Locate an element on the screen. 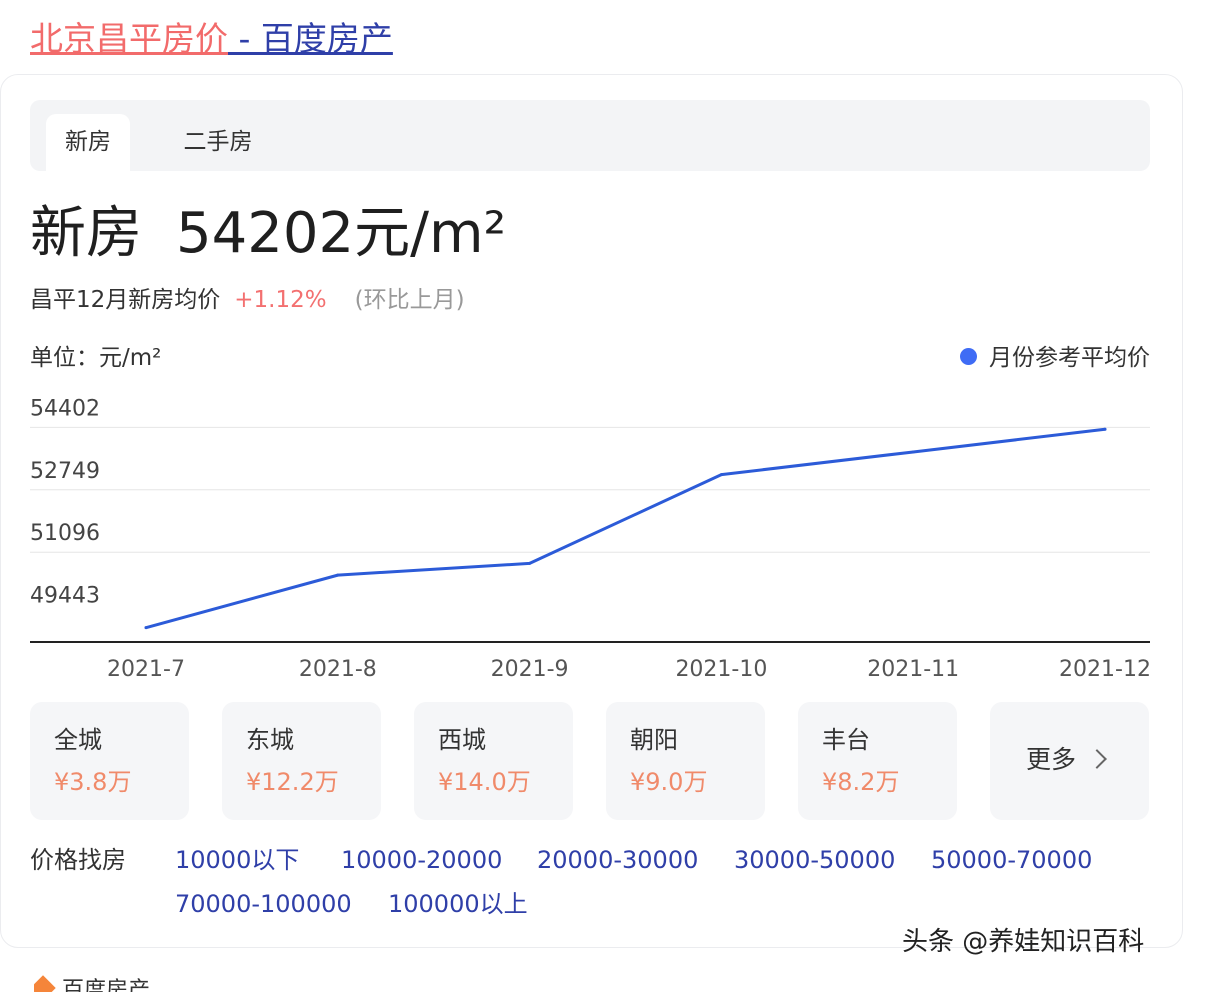 This screenshot has width=1210, height=992. watermark: 头条 @养娃知识百科 is located at coordinates (1023, 942).